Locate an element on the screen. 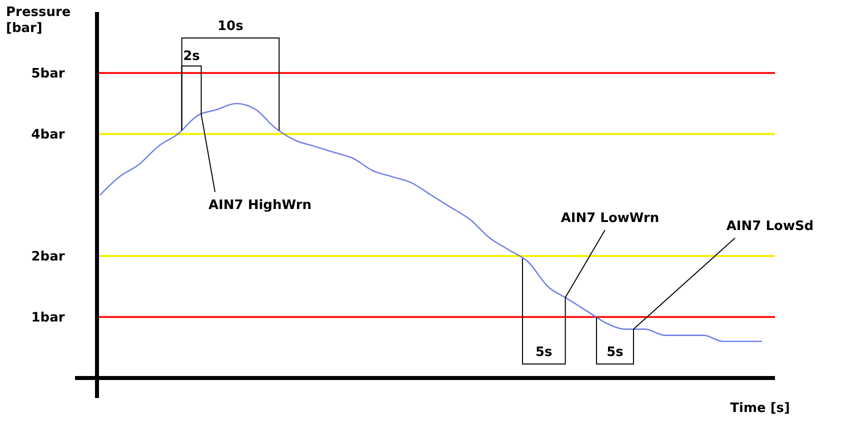 The width and height of the screenshot is (842, 421). x-axis-title: Time [s] is located at coordinates (760, 408).